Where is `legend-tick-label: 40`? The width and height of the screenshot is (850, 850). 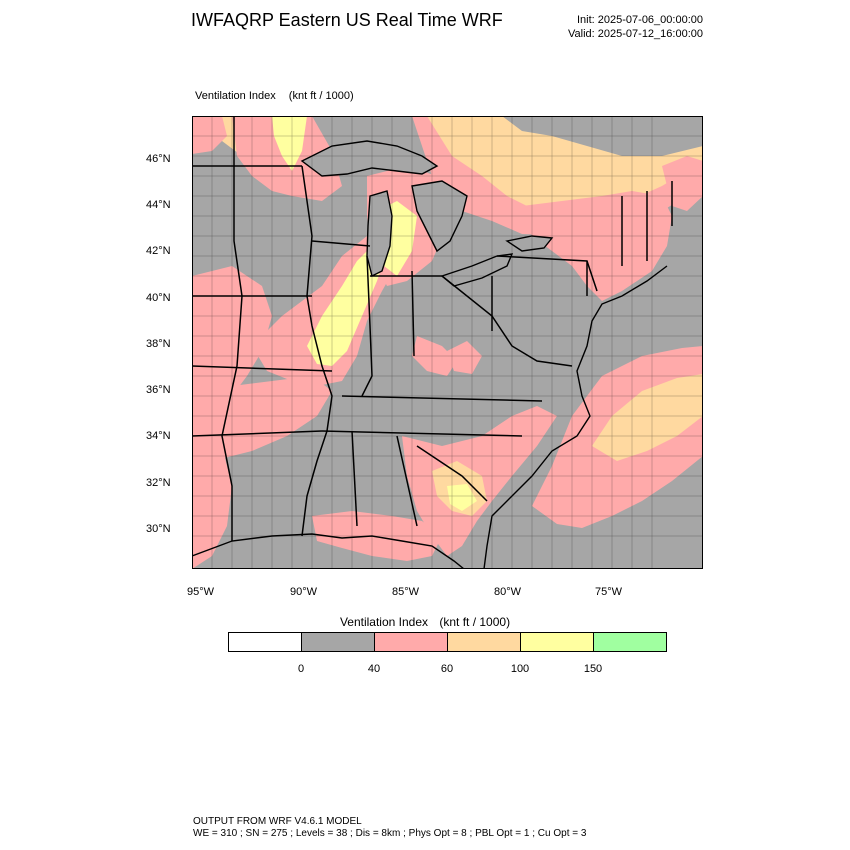 legend-tick-label: 40 is located at coordinates (374, 669).